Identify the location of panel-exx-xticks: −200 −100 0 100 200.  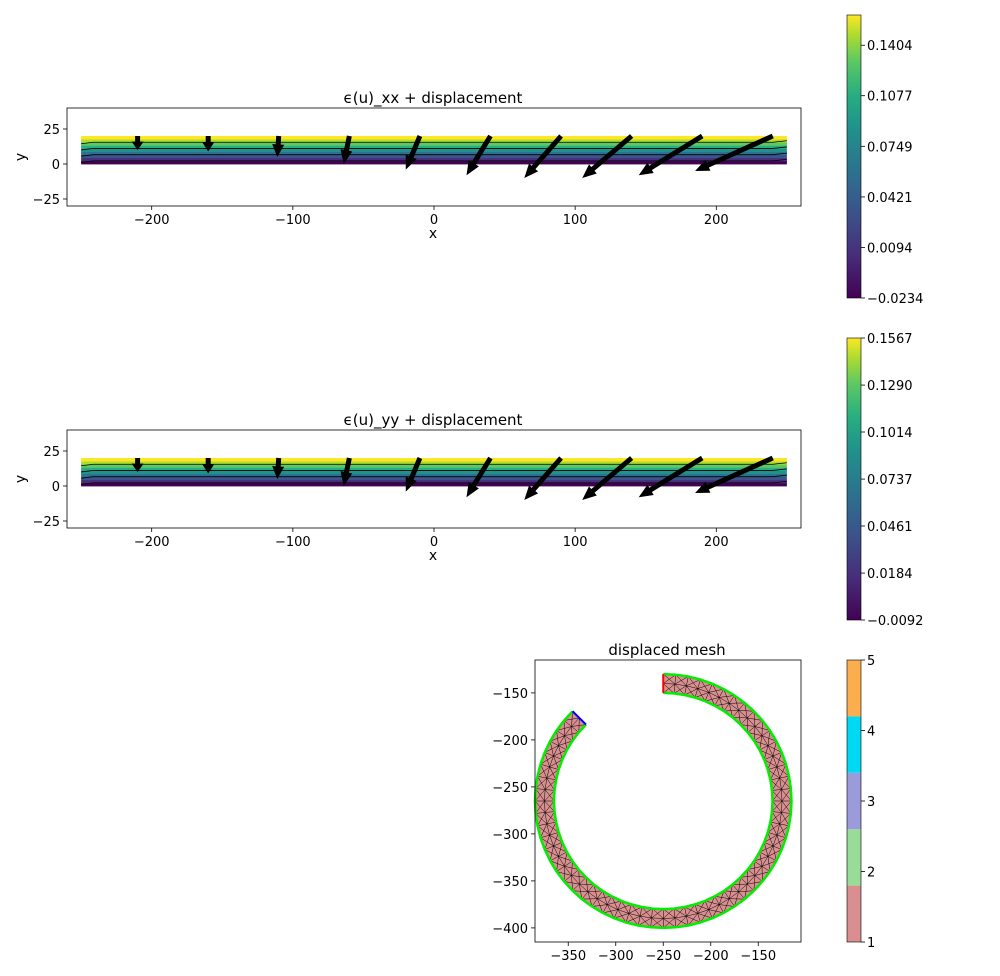
(431, 217).